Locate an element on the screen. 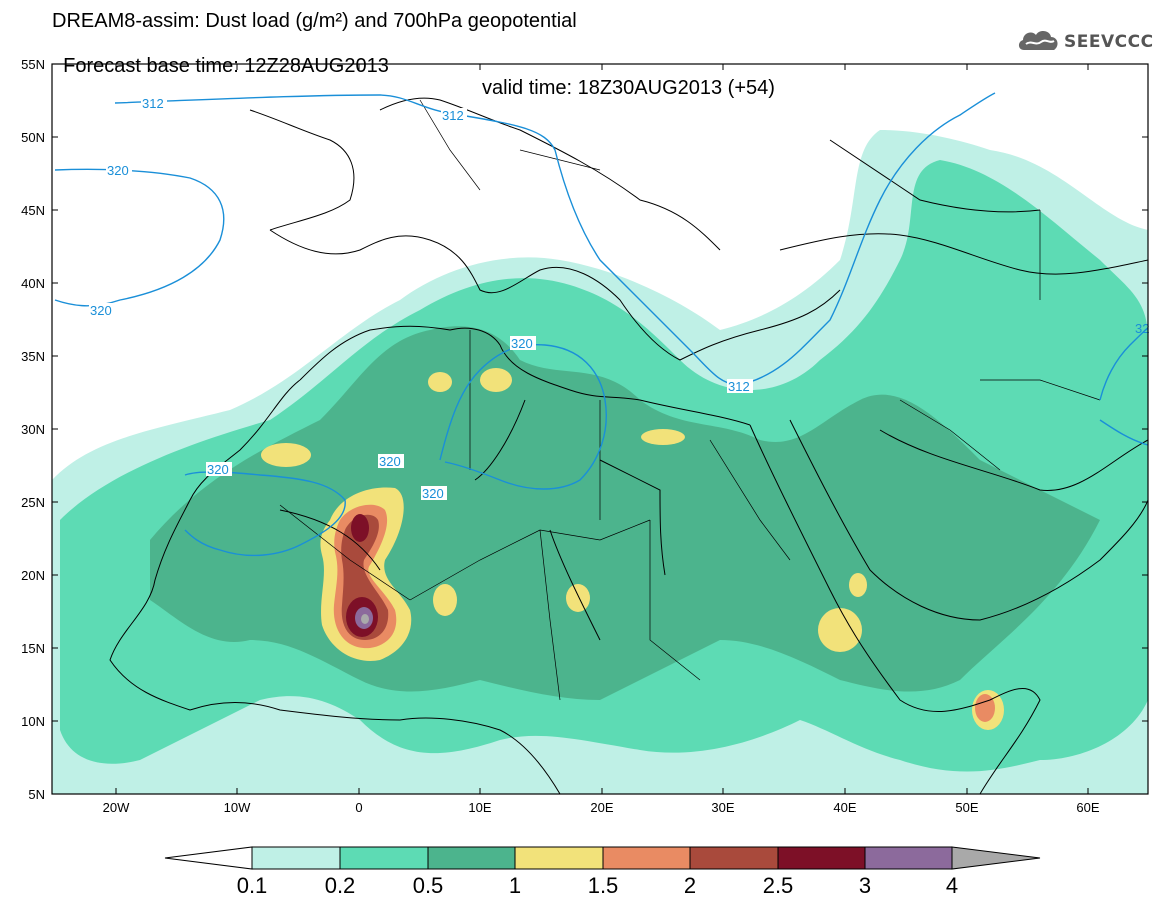 This screenshot has width=1165, height=907. colorbar-label: 0.5 is located at coordinates (428, 885).